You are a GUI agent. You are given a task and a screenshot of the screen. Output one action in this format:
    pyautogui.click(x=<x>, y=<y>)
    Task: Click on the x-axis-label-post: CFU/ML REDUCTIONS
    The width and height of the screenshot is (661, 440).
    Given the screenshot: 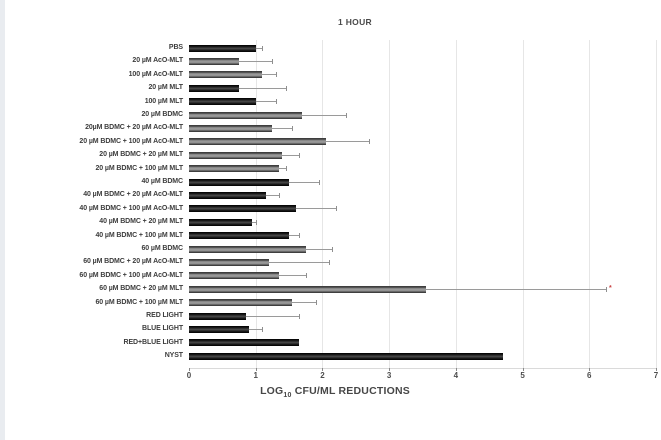 What is the action you would take?
    pyautogui.click(x=350, y=391)
    